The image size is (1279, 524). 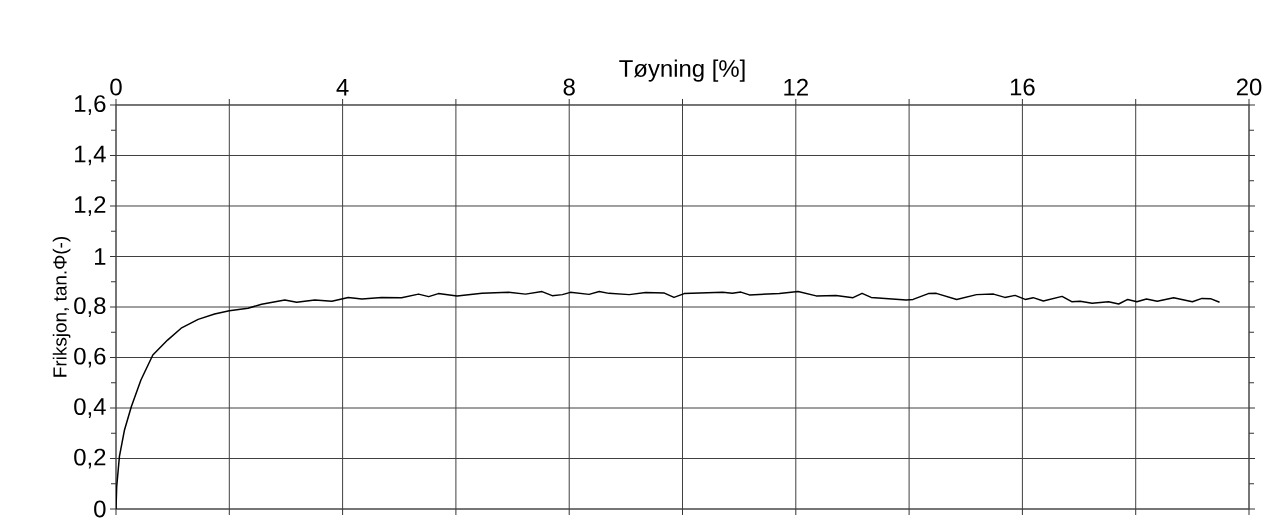 What do you see at coordinates (342, 87) in the screenshot?
I see `x-tick-label: 4` at bounding box center [342, 87].